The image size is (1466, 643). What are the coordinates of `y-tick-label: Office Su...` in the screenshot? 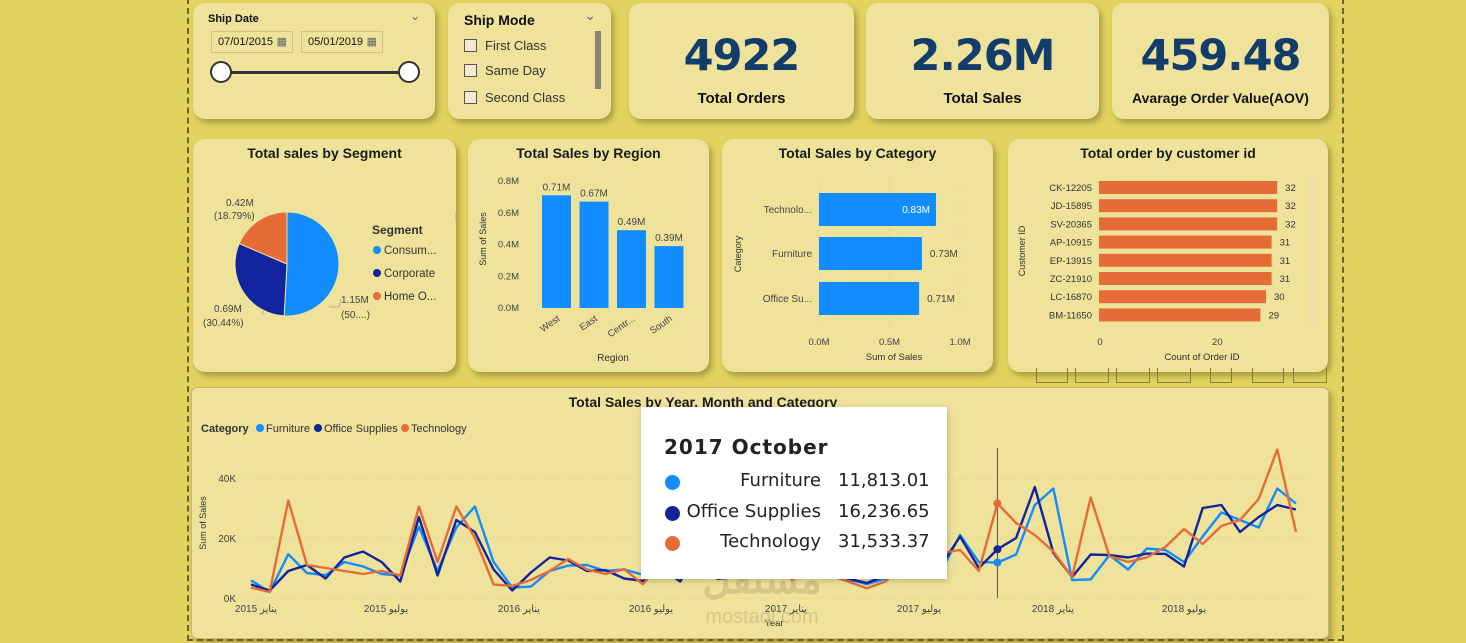 It's located at (787, 299).